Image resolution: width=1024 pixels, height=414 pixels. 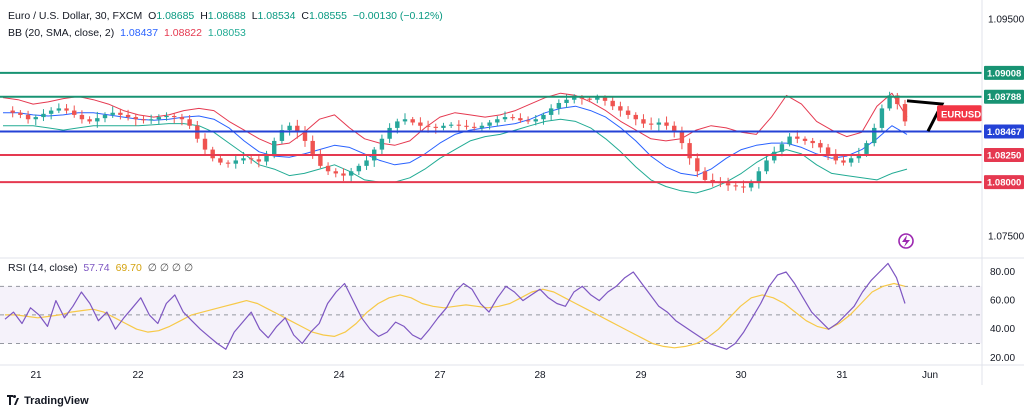 What do you see at coordinates (1006, 20) in the screenshot?
I see `price-axis-tick: 1.09500` at bounding box center [1006, 20].